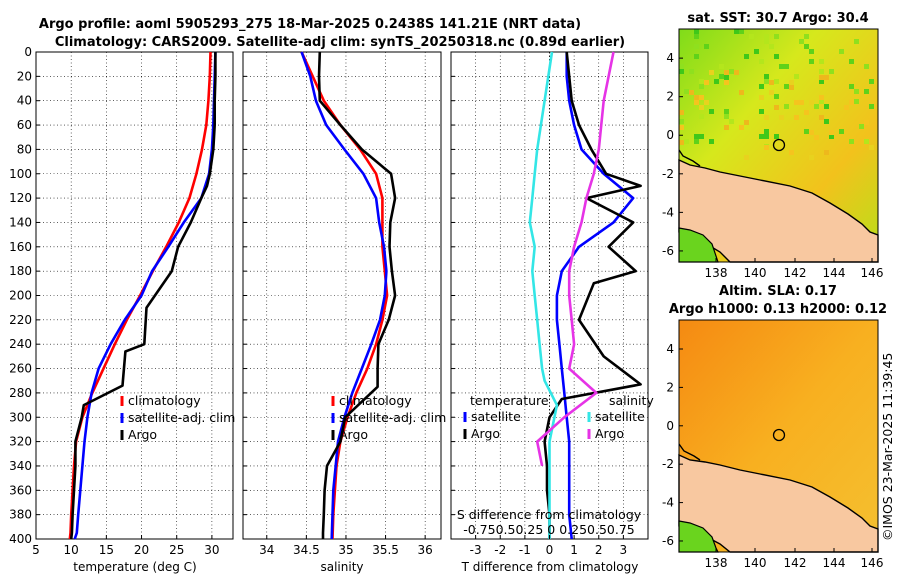  I want to click on legend-label-temp-satellite: satellite, so click(496, 416).